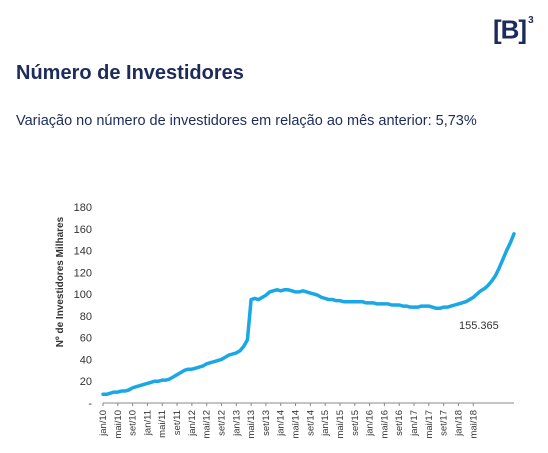  What do you see at coordinates (236, 423) in the screenshot?
I see `x-tick-label: jan/13` at bounding box center [236, 423].